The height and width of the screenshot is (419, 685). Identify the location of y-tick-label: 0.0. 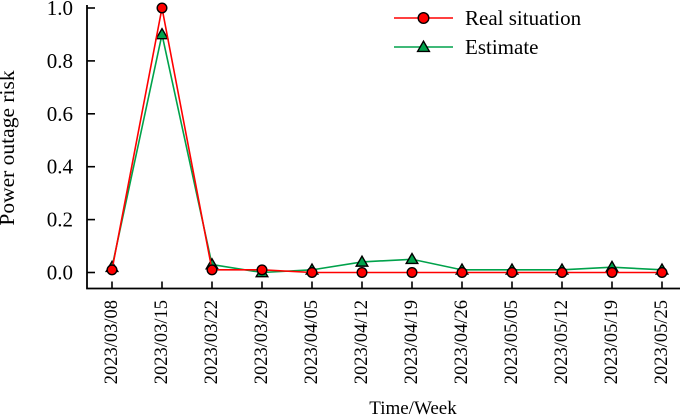
(60, 273).